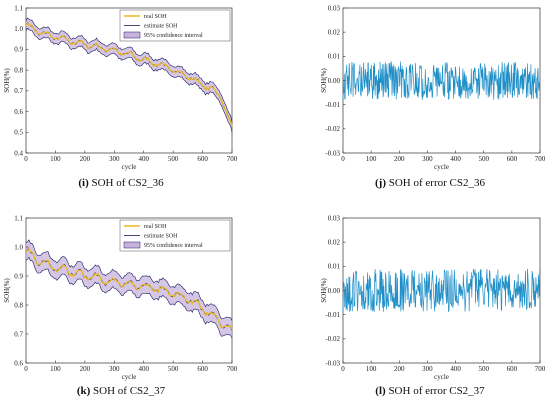  What do you see at coordinates (435, 391) in the screenshot?
I see `caption-text: SOH of error CS2_37` at bounding box center [435, 391].